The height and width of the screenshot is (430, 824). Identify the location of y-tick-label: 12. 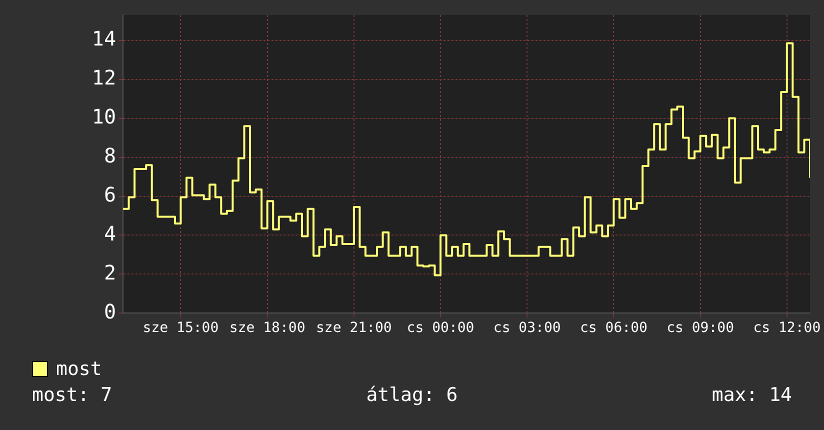
(104, 78).